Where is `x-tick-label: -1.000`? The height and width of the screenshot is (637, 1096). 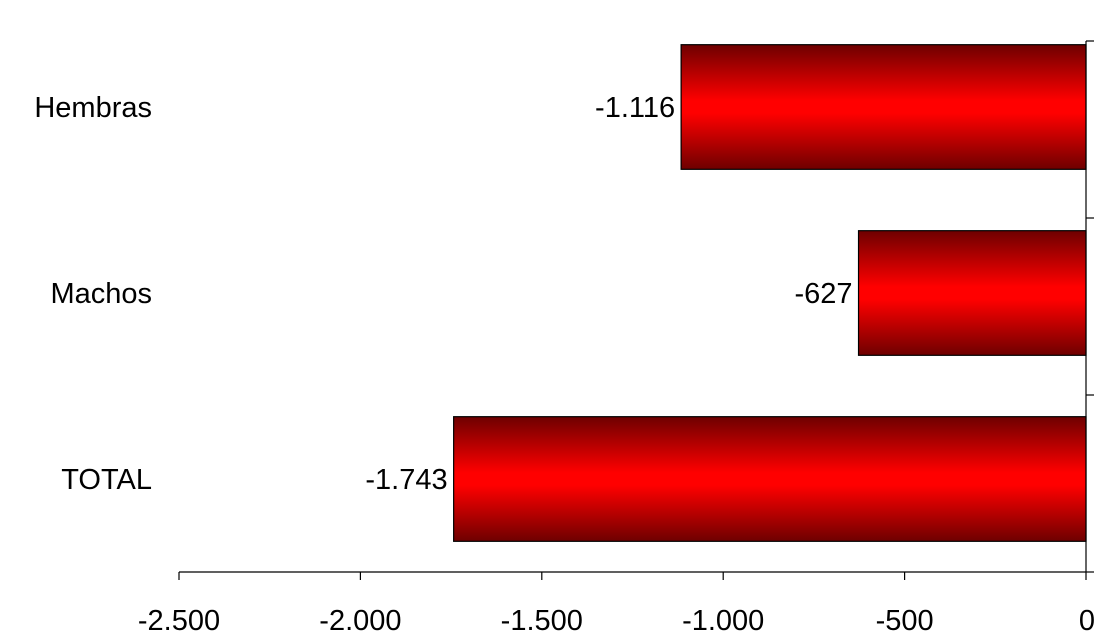
x-tick-label: -1.000 is located at coordinates (723, 621).